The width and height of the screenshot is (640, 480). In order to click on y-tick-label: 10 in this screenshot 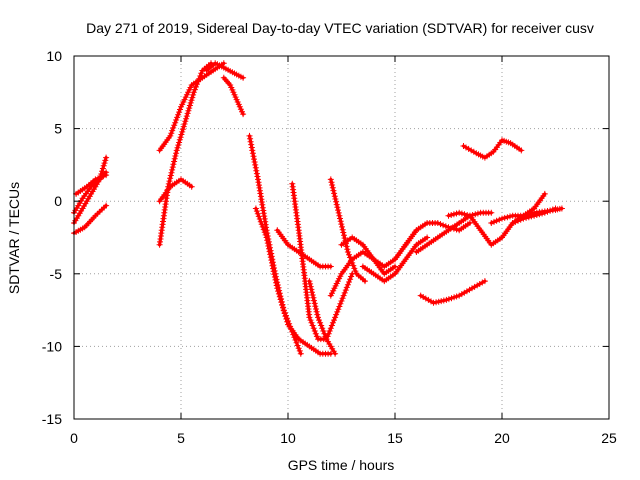, I will do `click(54, 56)`.